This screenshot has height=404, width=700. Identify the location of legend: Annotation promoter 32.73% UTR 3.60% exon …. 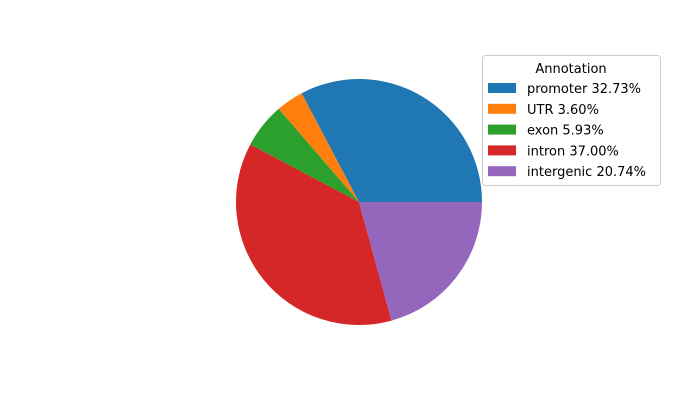
(571, 120).